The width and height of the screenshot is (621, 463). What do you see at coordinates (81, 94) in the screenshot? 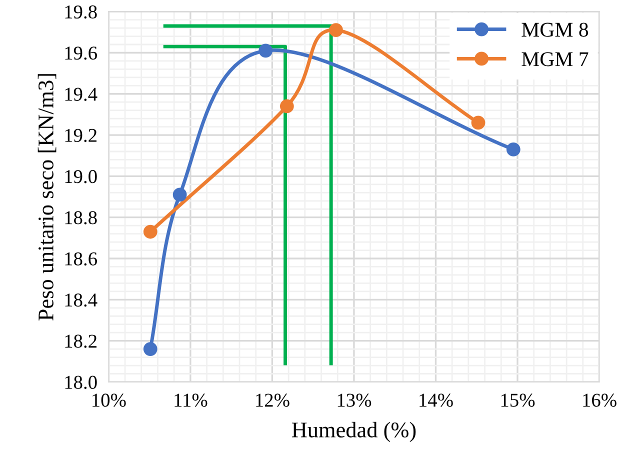
I see `y-tick-label: 19.4` at bounding box center [81, 94].